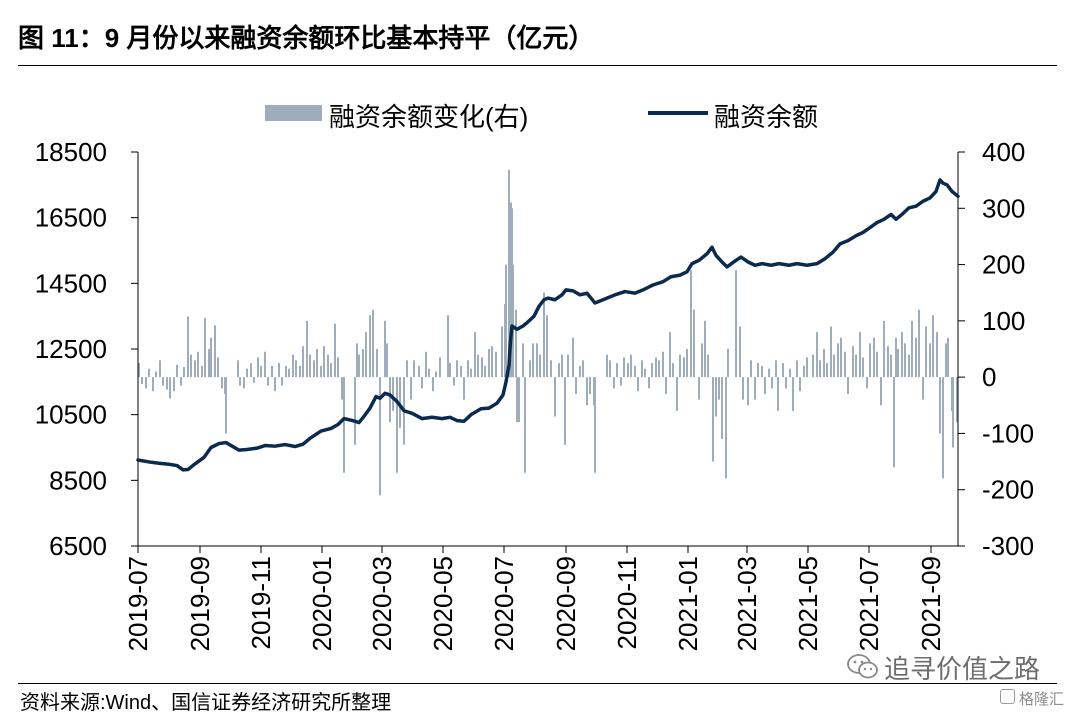 Image resolution: width=1075 pixels, height=715 pixels. What do you see at coordinates (1008, 433) in the screenshot?
I see `right-axis-tick-label: -100` at bounding box center [1008, 433].